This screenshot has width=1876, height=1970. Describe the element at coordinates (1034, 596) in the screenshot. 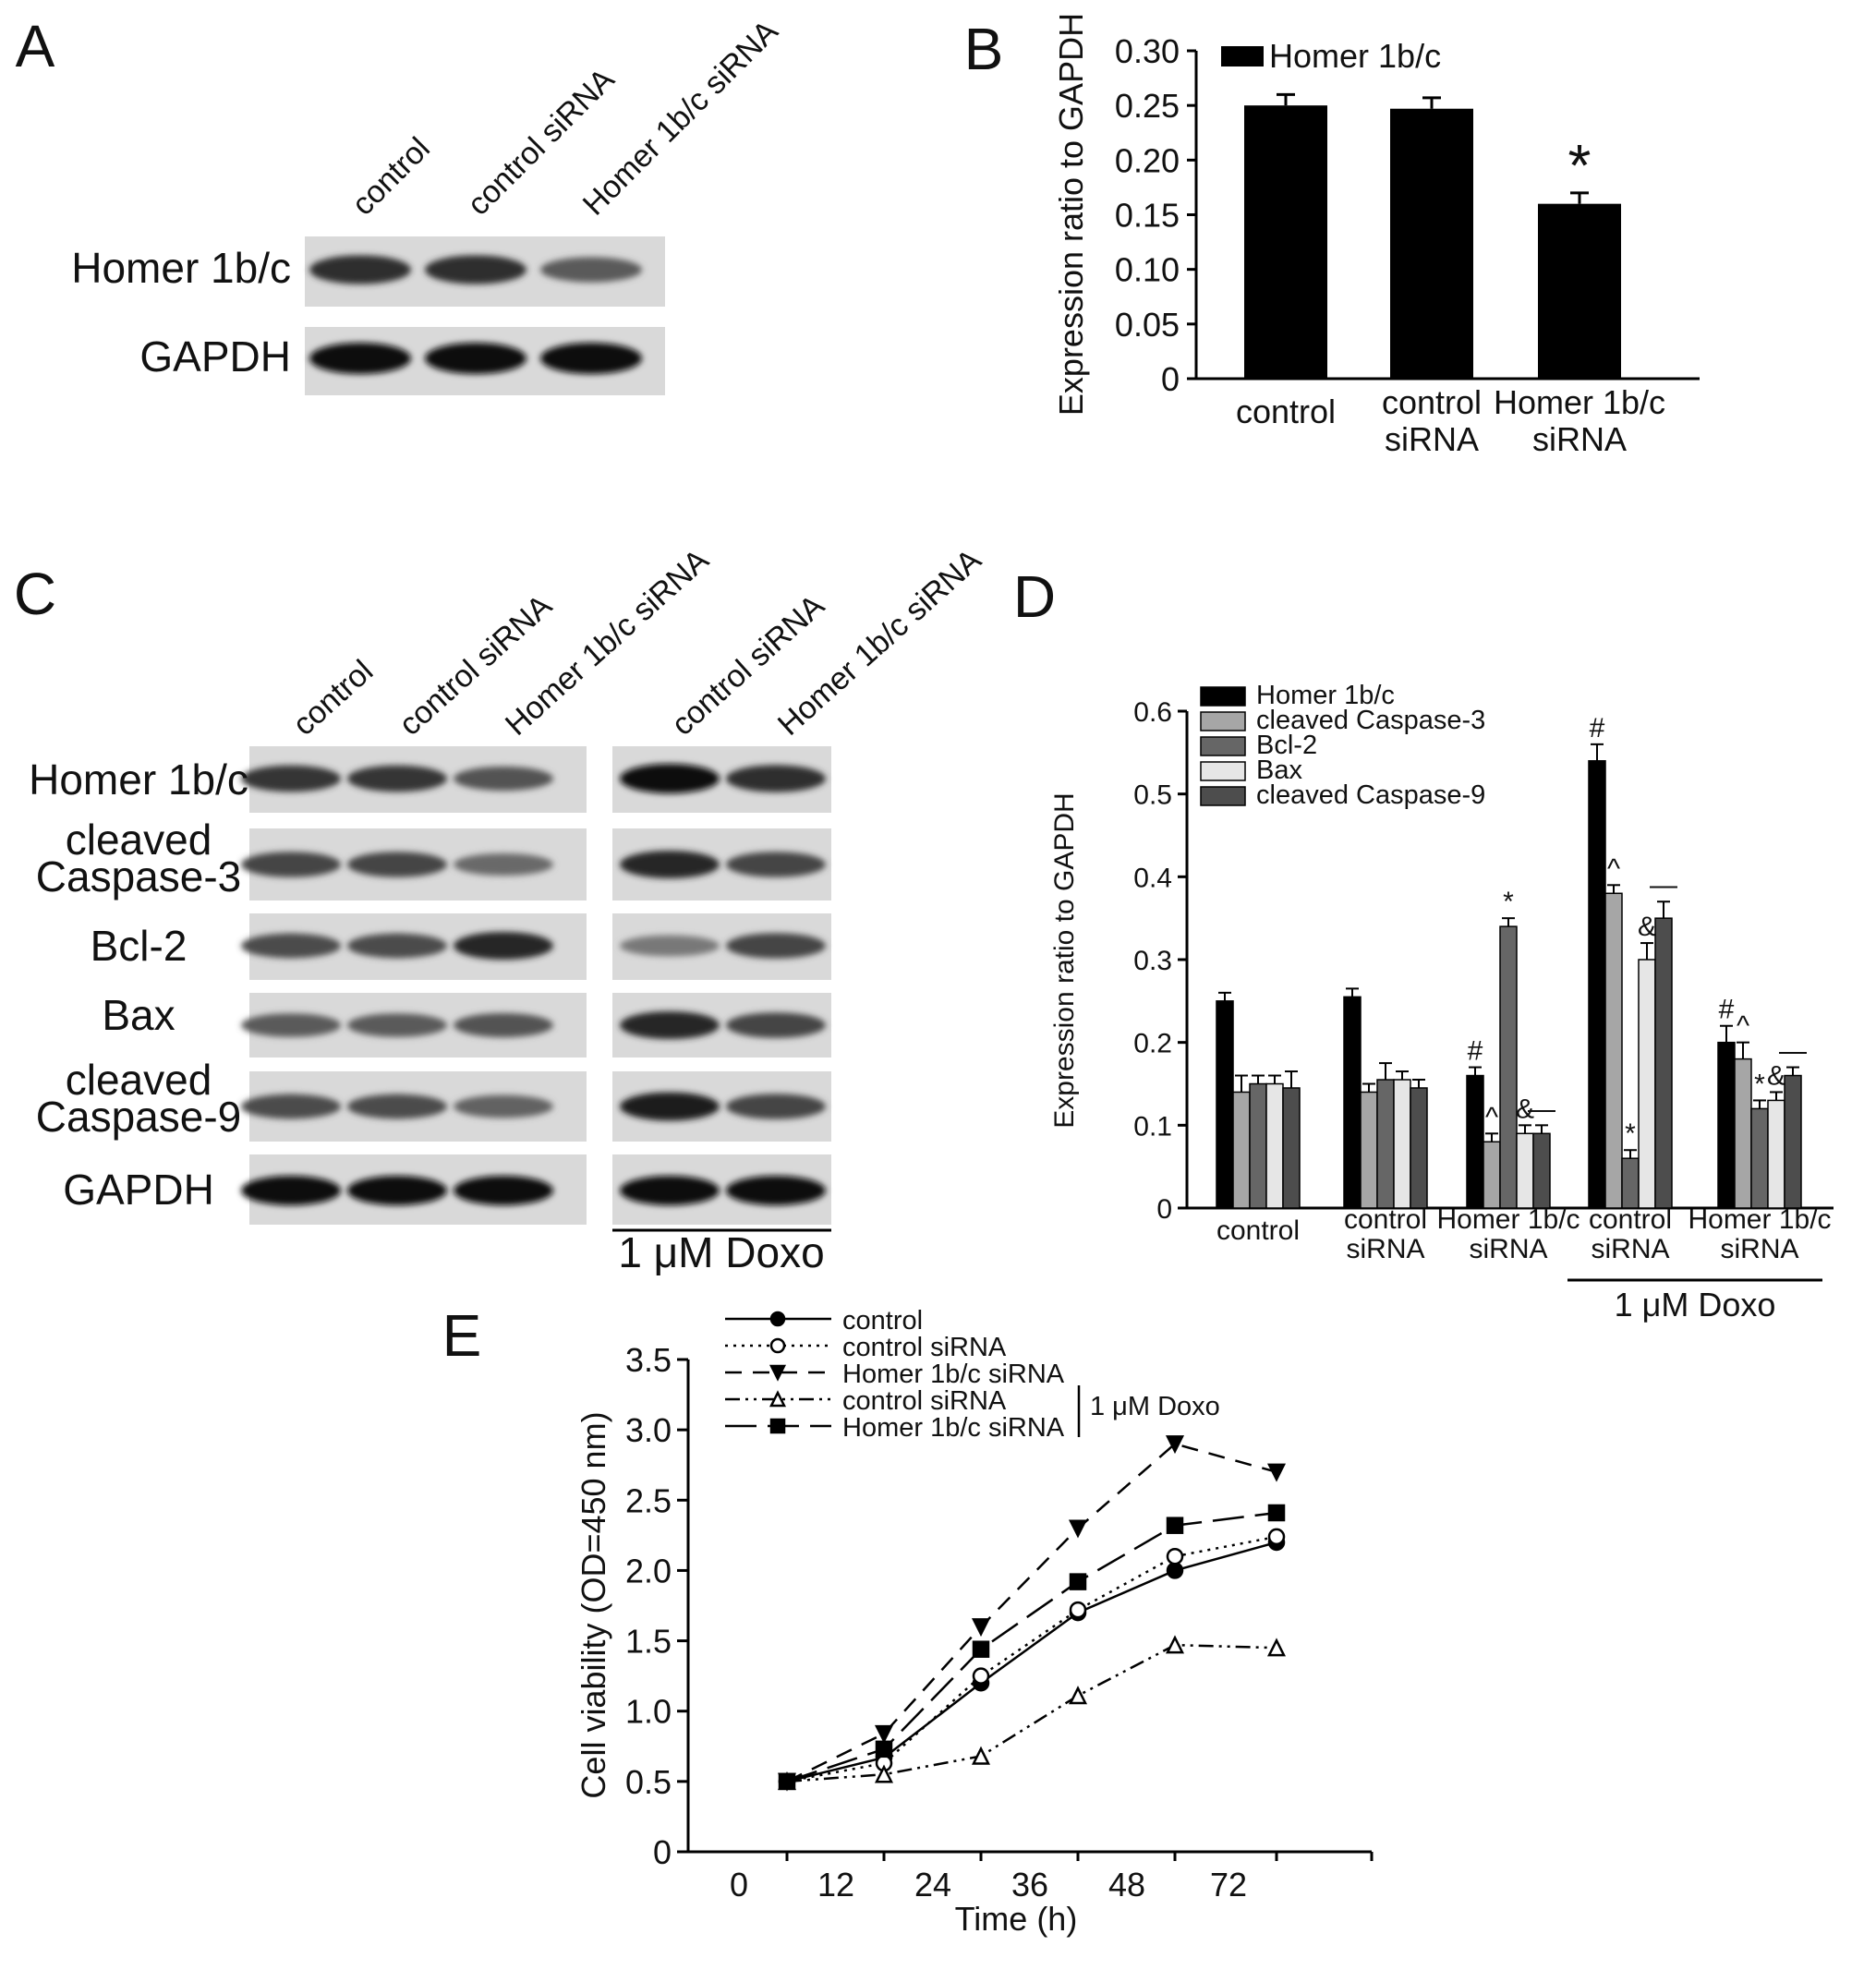

I see `panel-label-d: D` at that location.